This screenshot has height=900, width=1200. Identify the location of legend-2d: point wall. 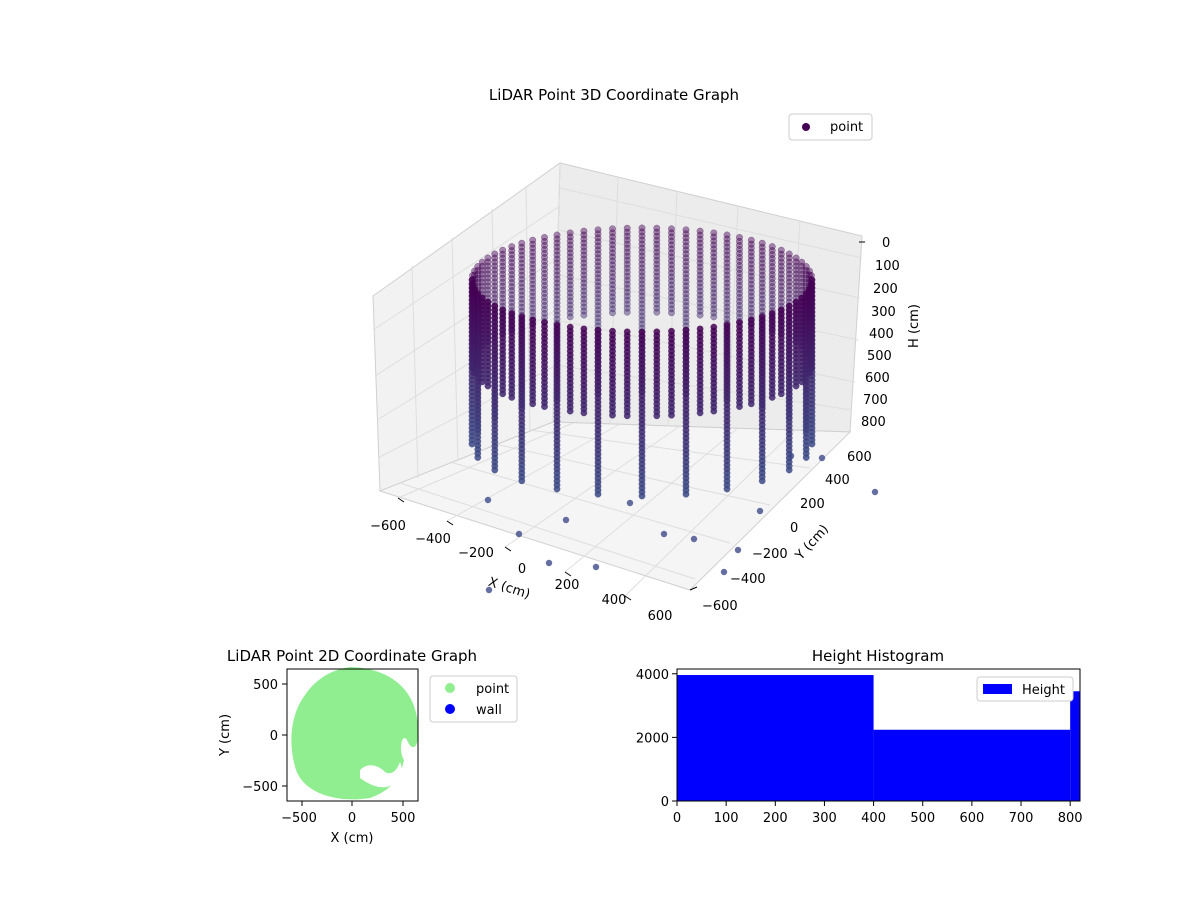
(473, 699).